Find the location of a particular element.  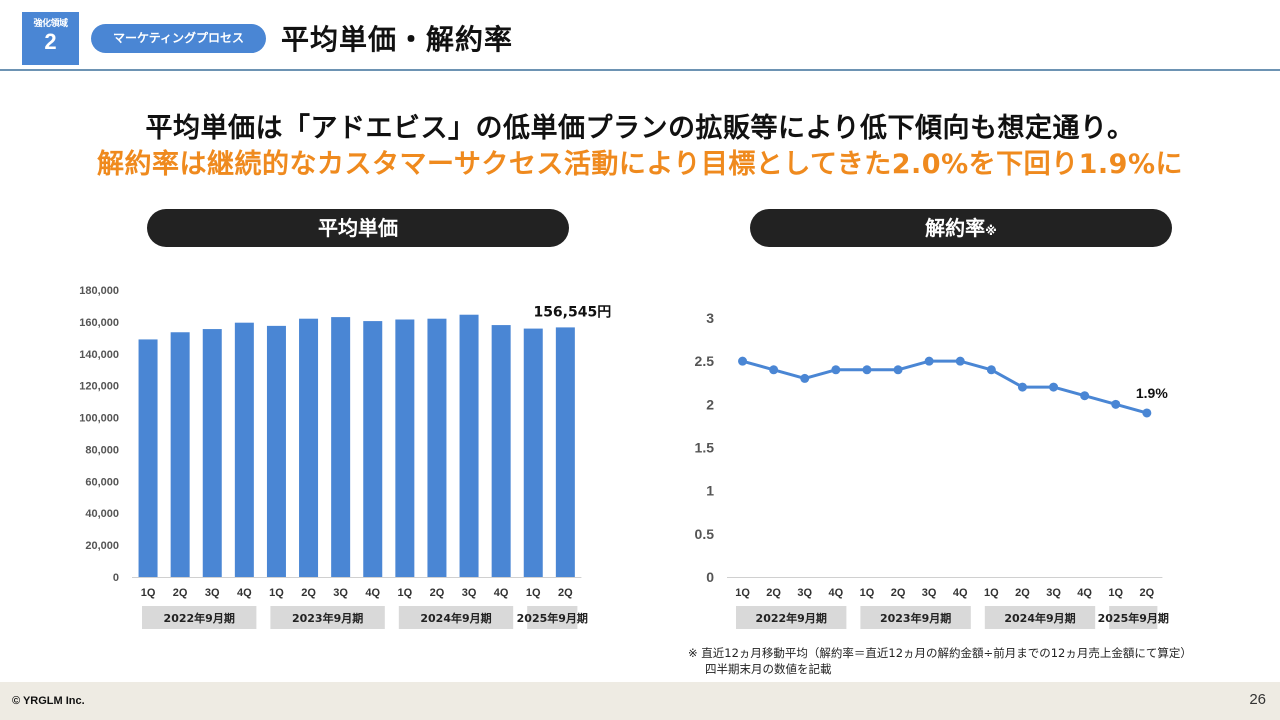

avg-price-section-title: 平均単価 is located at coordinates (358, 228).